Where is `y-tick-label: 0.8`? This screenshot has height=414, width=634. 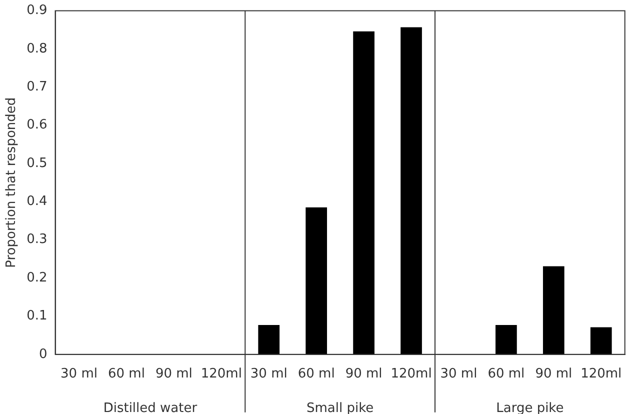
y-tick-label: 0.8 is located at coordinates (37, 48).